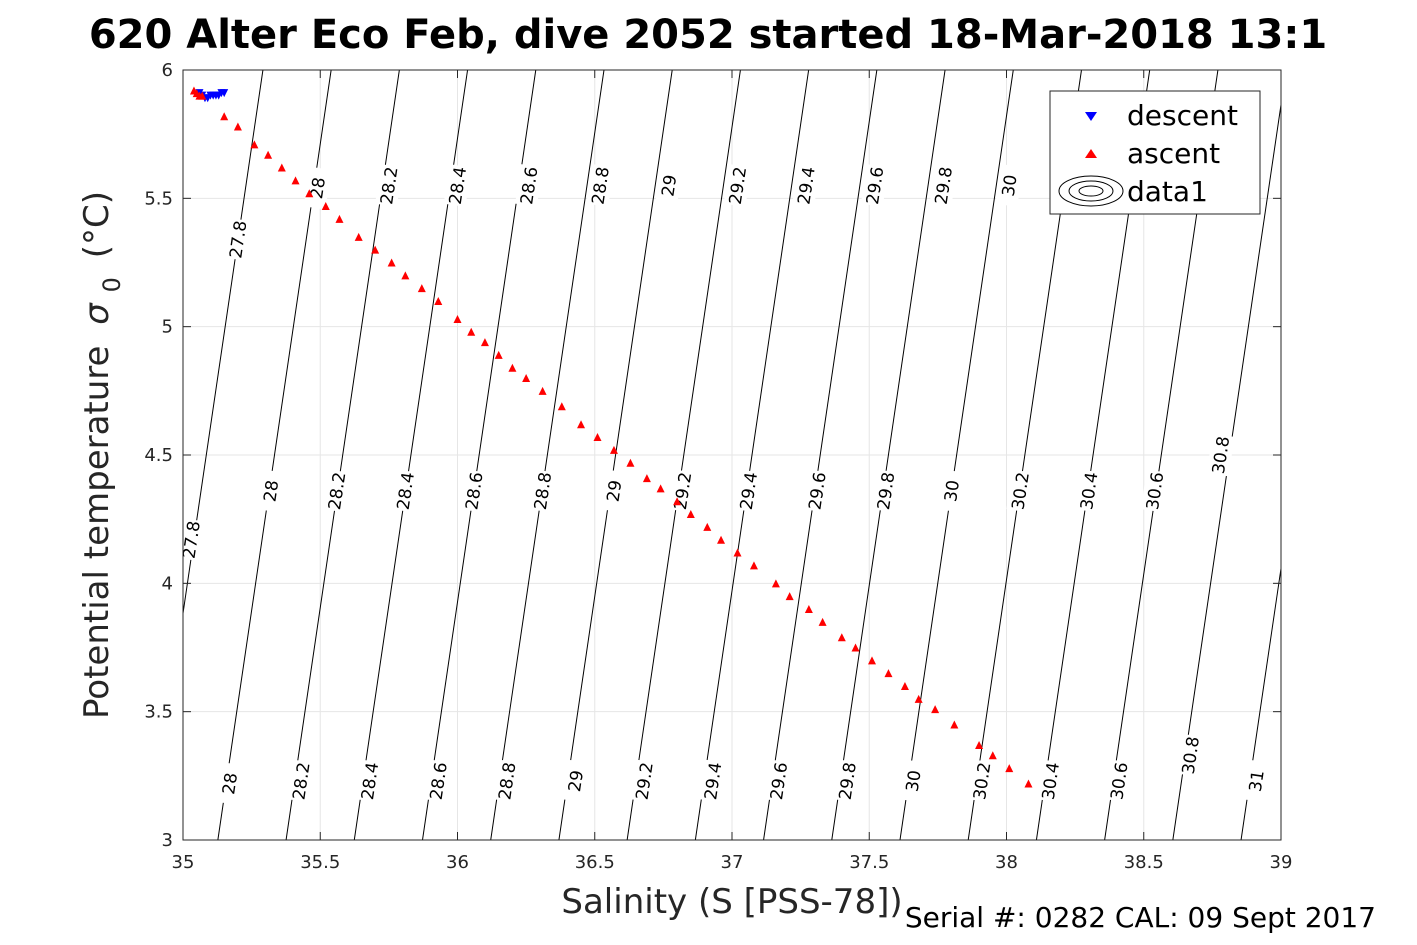 Image resolution: width=1417 pixels, height=945 pixels. I want to click on x-axis-label: Salinity (S [PSS-78]), so click(731, 902).